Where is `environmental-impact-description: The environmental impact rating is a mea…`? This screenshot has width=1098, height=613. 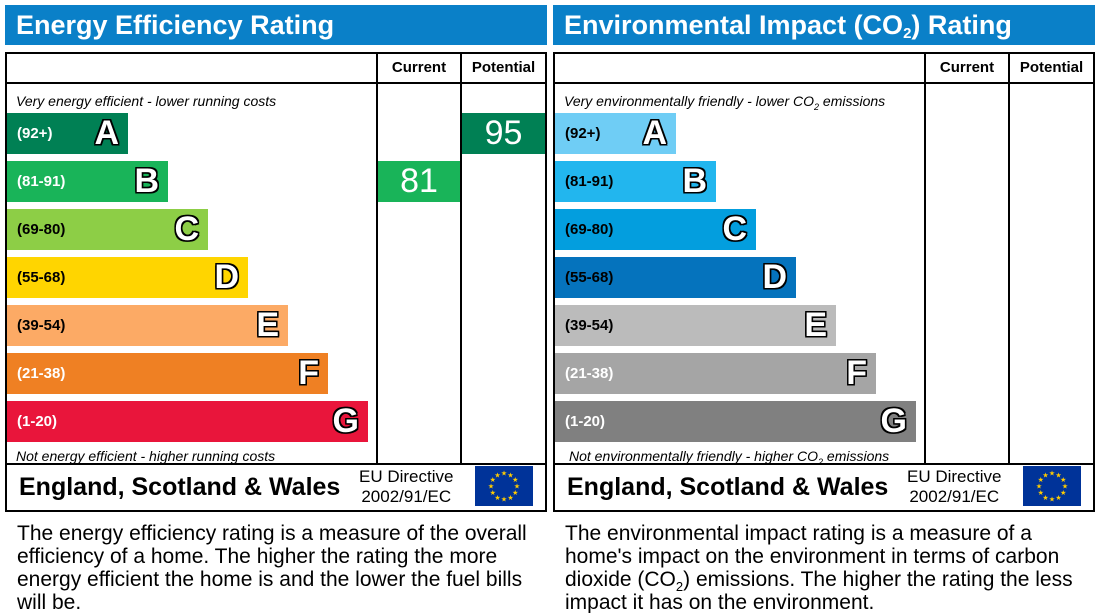
environmental-impact-description: The environmental impact rating is a mea… is located at coordinates (819, 567).